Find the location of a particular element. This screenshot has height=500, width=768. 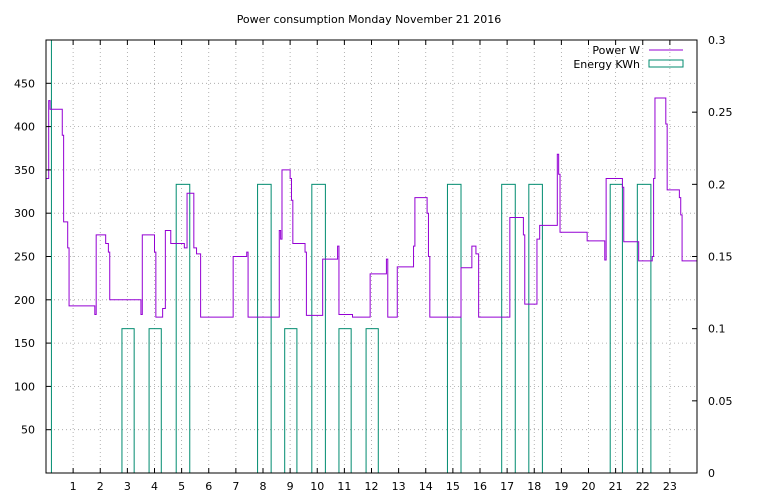

x-tick-label: 5 is located at coordinates (181, 486).